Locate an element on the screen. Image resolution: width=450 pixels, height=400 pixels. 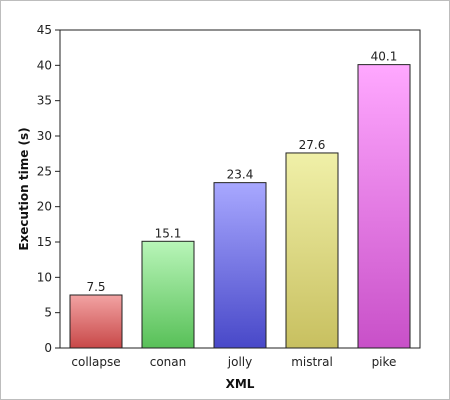
y-axis-title: Execution time (s) is located at coordinates (24, 188).